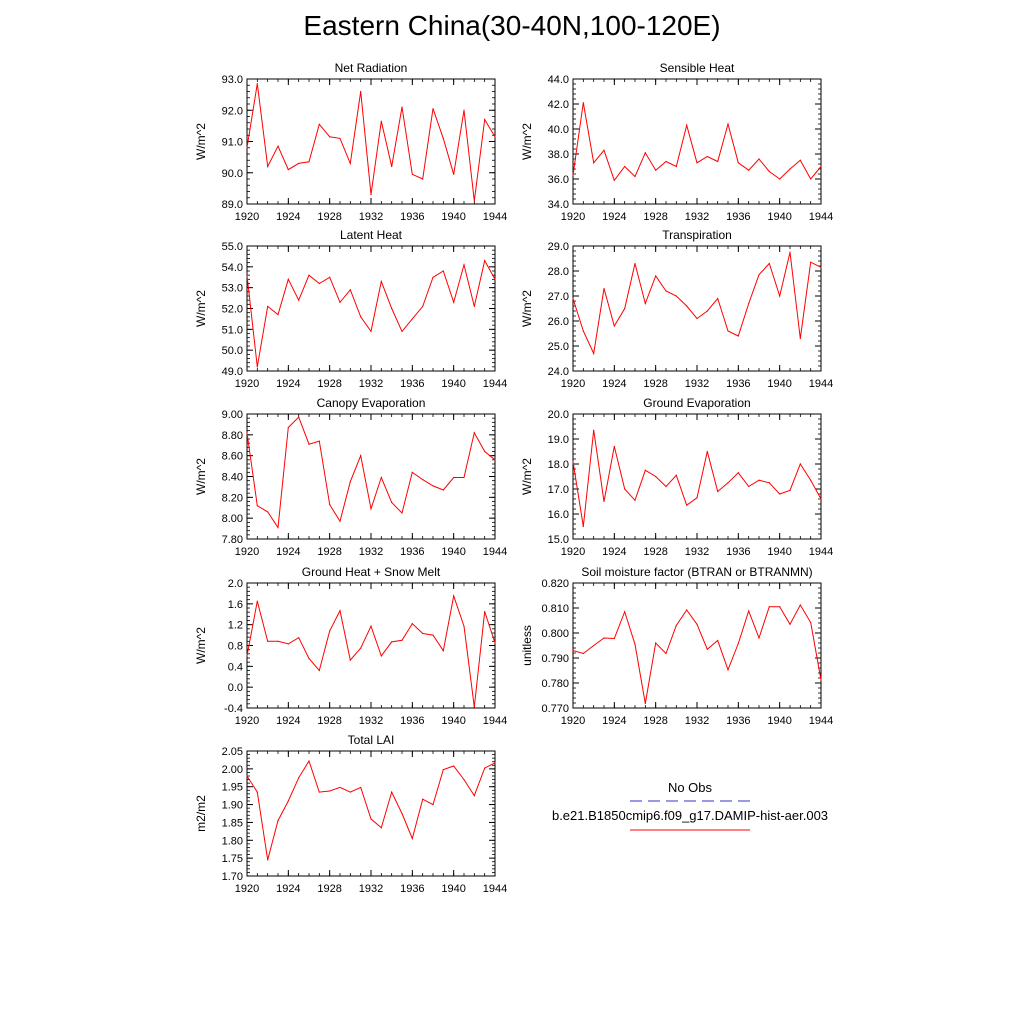 The width and height of the screenshot is (1024, 1024). I want to click on panel-title: Ground Evaporation, so click(696, 403).